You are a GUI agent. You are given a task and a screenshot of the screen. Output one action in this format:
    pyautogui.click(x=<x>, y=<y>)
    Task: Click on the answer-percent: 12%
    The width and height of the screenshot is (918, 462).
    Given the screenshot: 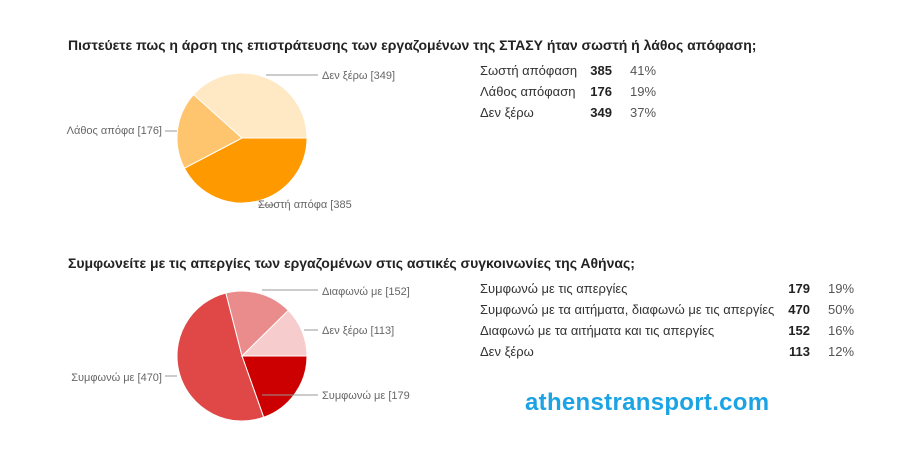 What is the action you would take?
    pyautogui.click(x=841, y=351)
    